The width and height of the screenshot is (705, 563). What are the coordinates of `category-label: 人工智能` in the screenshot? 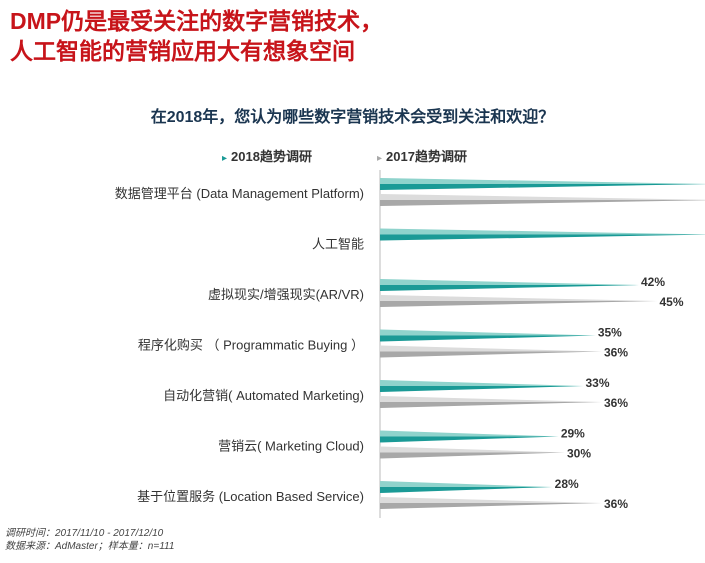 It's located at (338, 244).